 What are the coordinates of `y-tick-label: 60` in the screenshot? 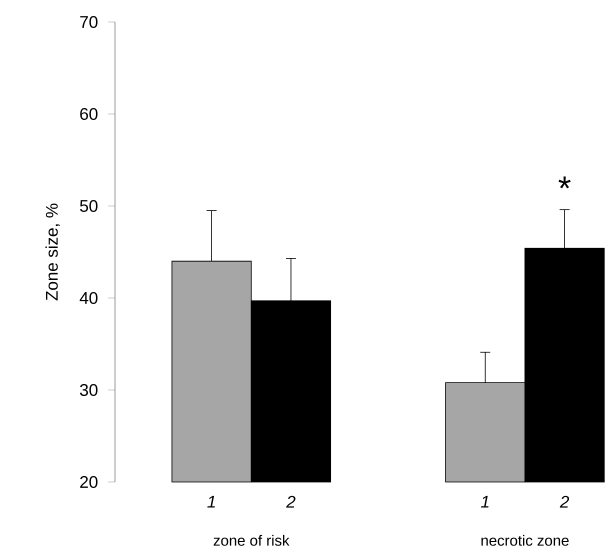 It's located at (89, 114).